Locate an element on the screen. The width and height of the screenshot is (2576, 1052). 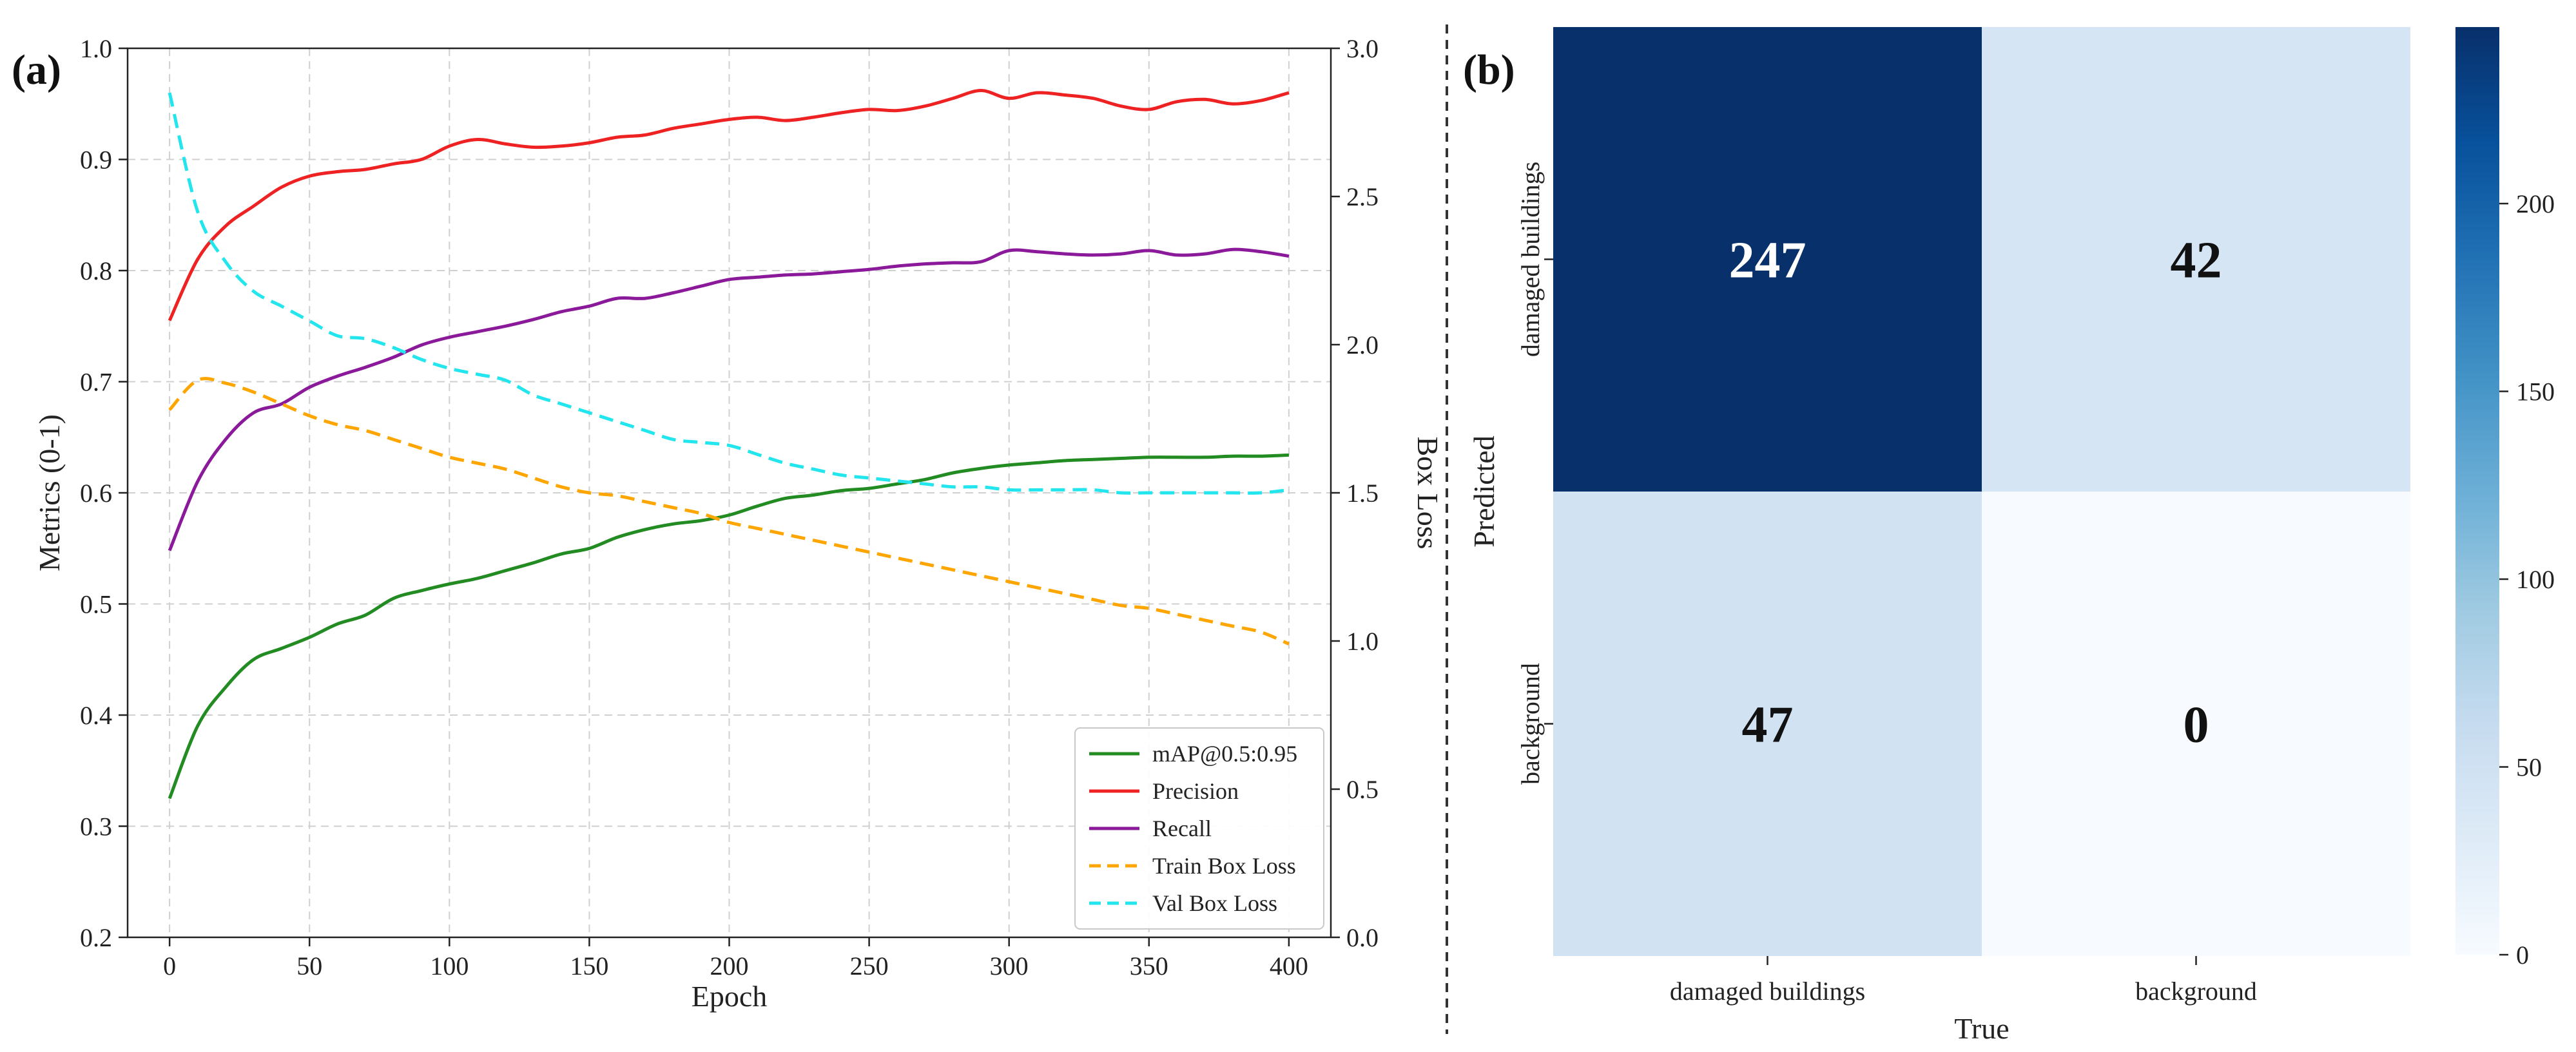
y-tick-label: 0.9 is located at coordinates (96, 161).